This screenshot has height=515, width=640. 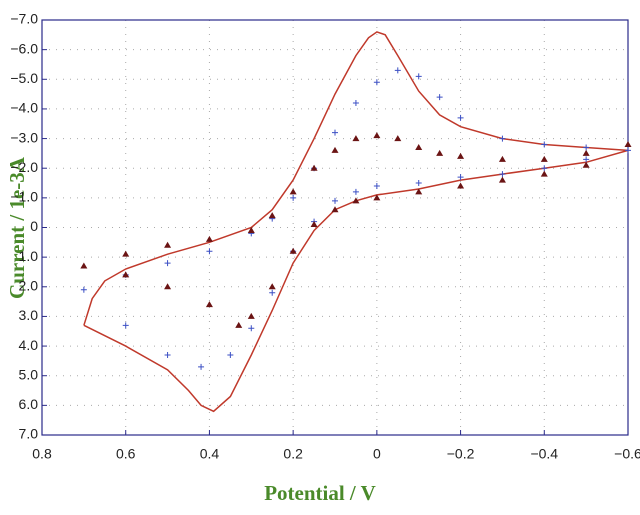 What do you see at coordinates (24, 137) in the screenshot?
I see `y-tick-label: −3.0` at bounding box center [24, 137].